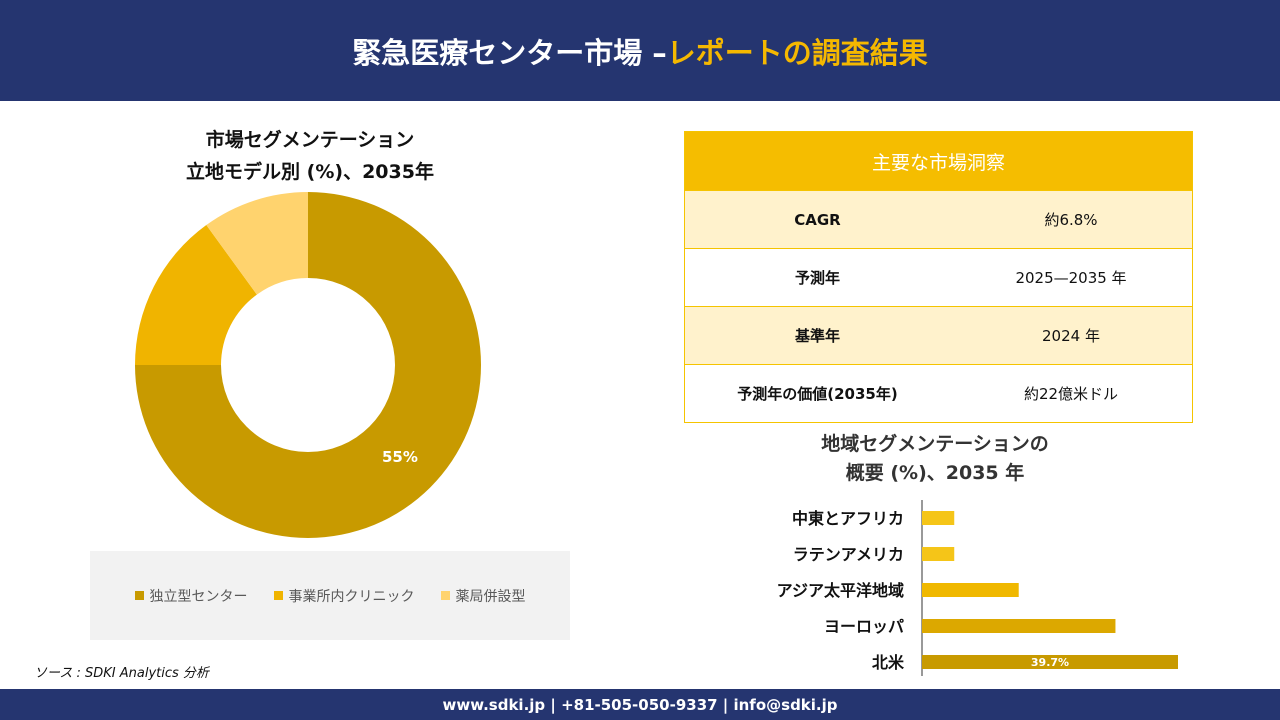 This screenshot has width=1280, height=720. Describe the element at coordinates (935, 444) in the screenshot. I see `bar-title-line1: 地域セグメンテーションの` at that location.